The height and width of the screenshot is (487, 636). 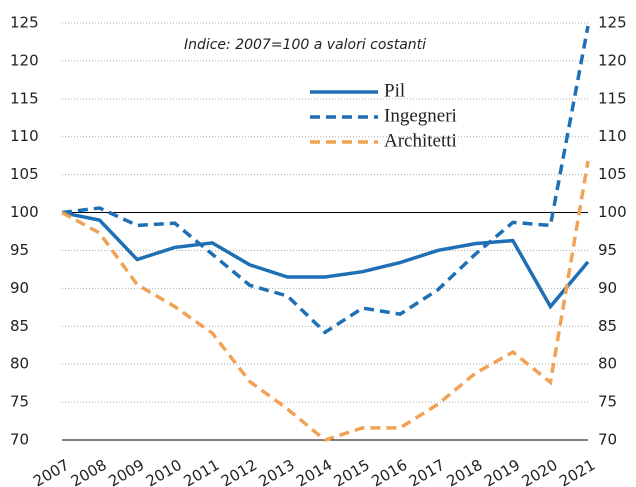 I want to click on y-tick-label: 85, so click(x=19, y=326).